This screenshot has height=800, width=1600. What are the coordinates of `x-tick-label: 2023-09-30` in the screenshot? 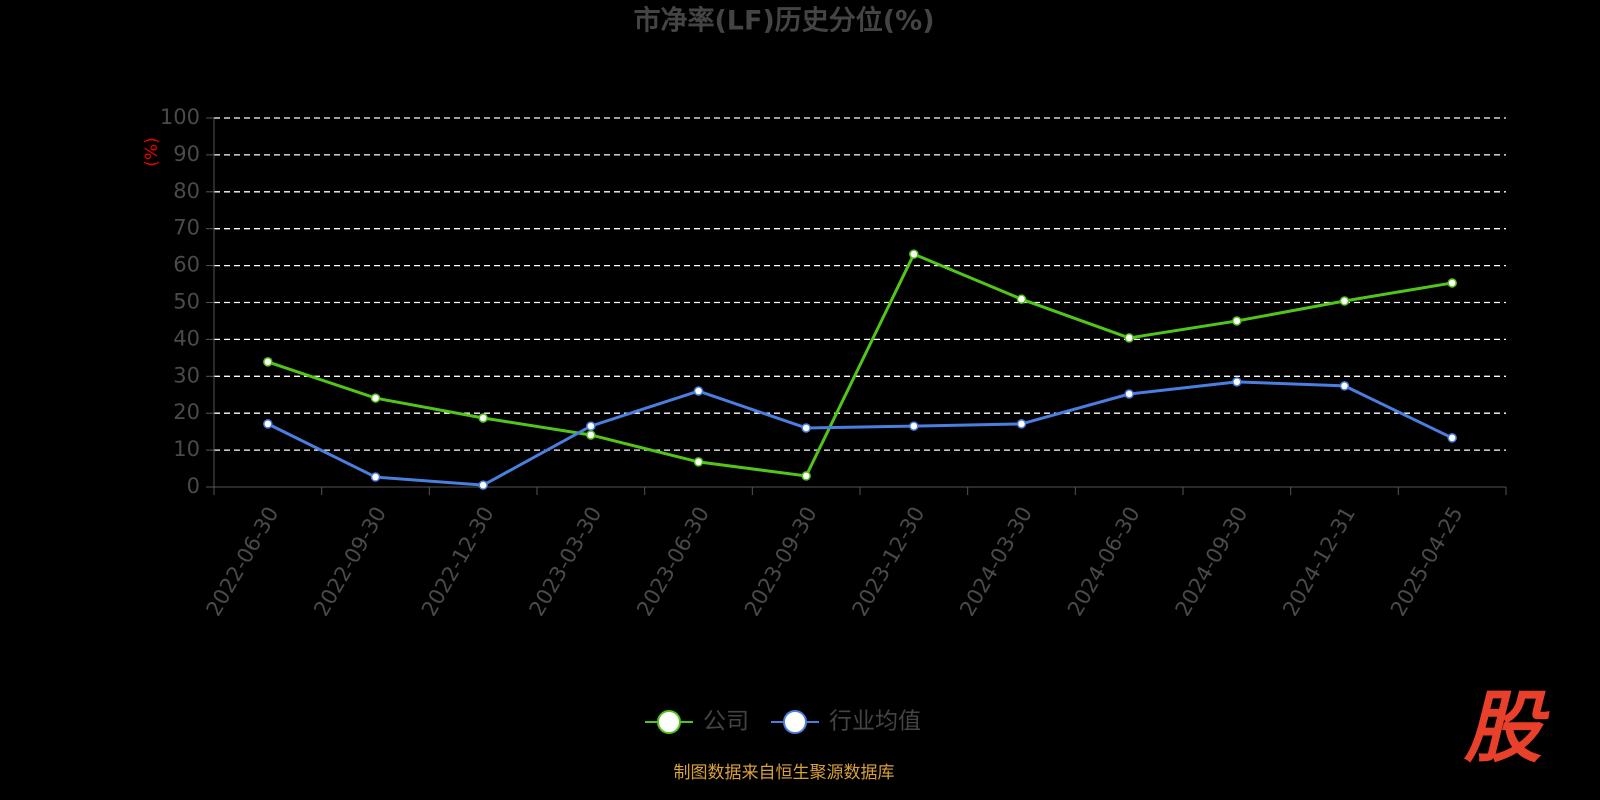 It's located at (781, 562).